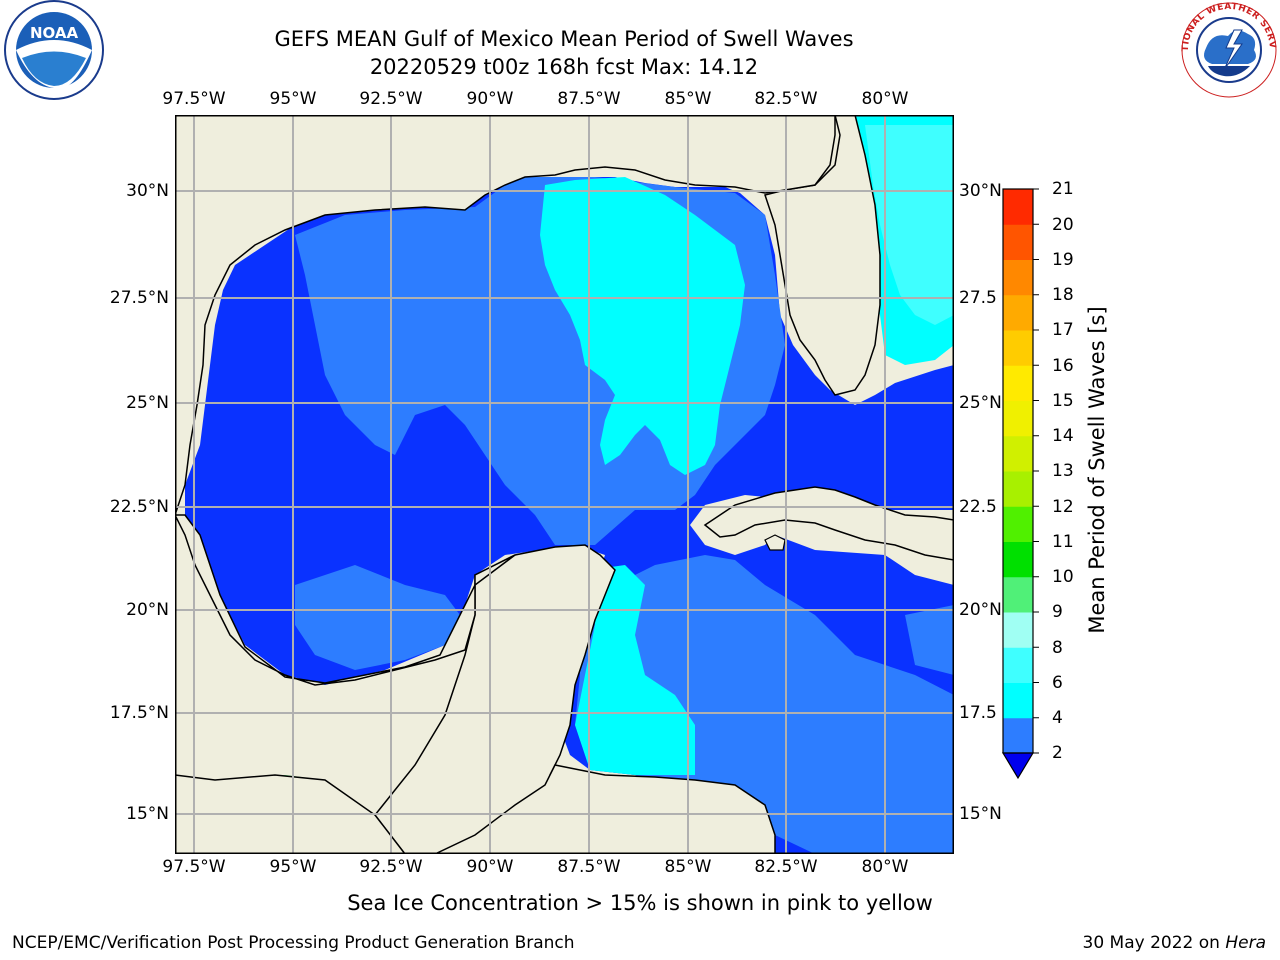  I want to click on lon-label-bottom: 85°W, so click(688, 867).